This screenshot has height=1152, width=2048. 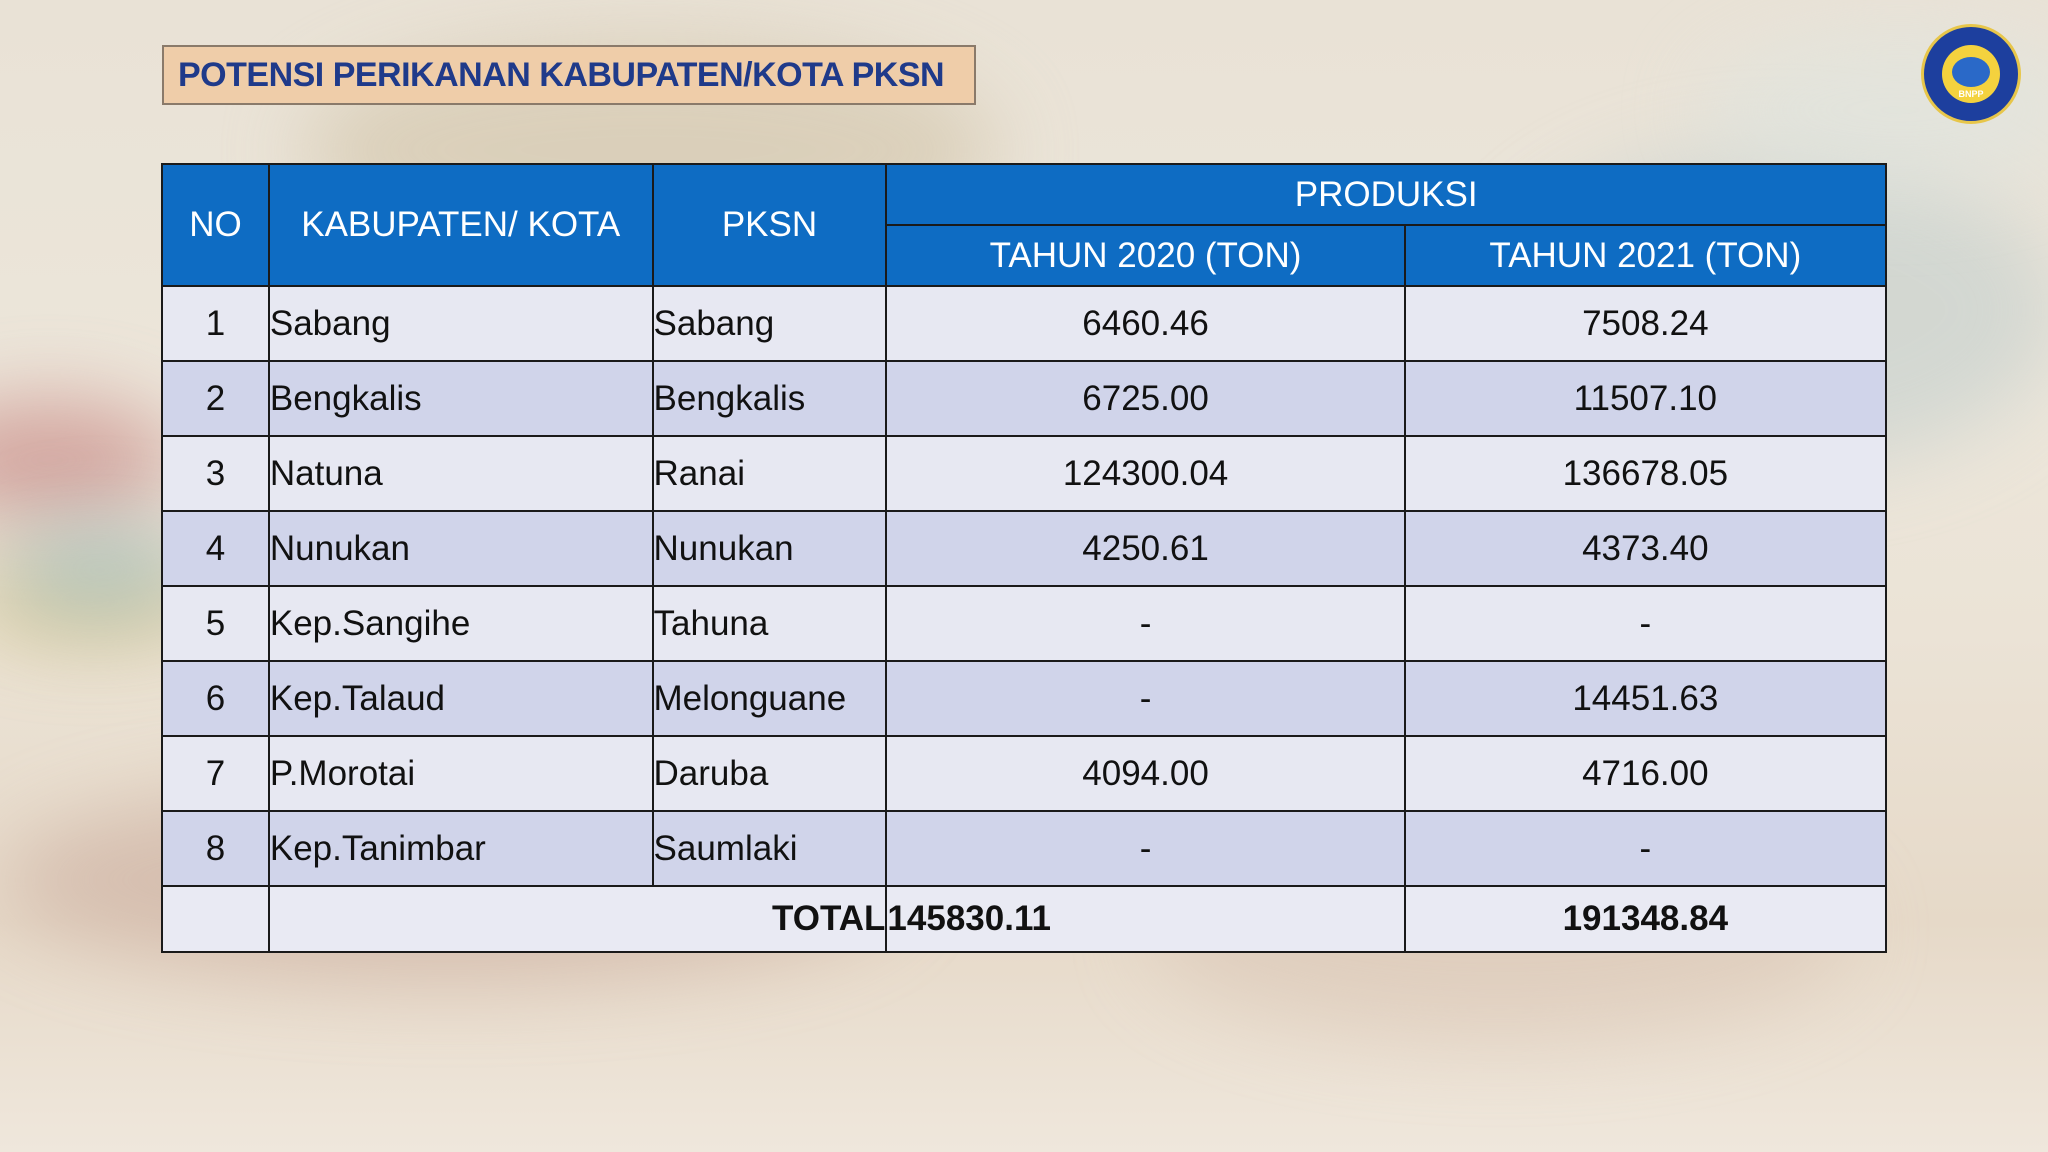 I want to click on background-blur, so click(x=90, y=460).